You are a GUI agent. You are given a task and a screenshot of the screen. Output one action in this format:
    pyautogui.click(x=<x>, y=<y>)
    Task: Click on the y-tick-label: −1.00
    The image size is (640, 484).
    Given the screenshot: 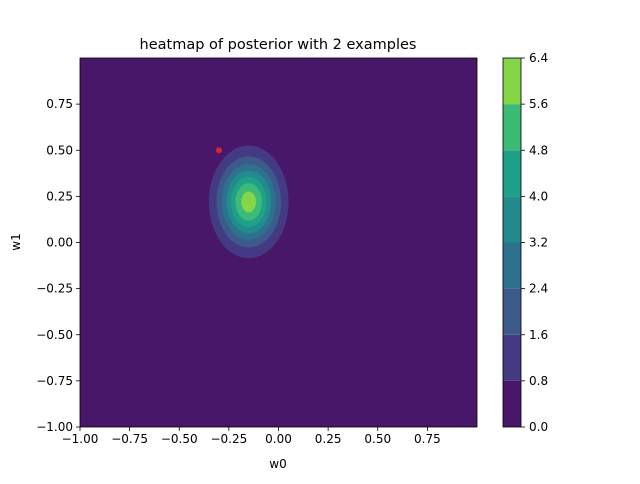 What is the action you would take?
    pyautogui.click(x=54, y=427)
    